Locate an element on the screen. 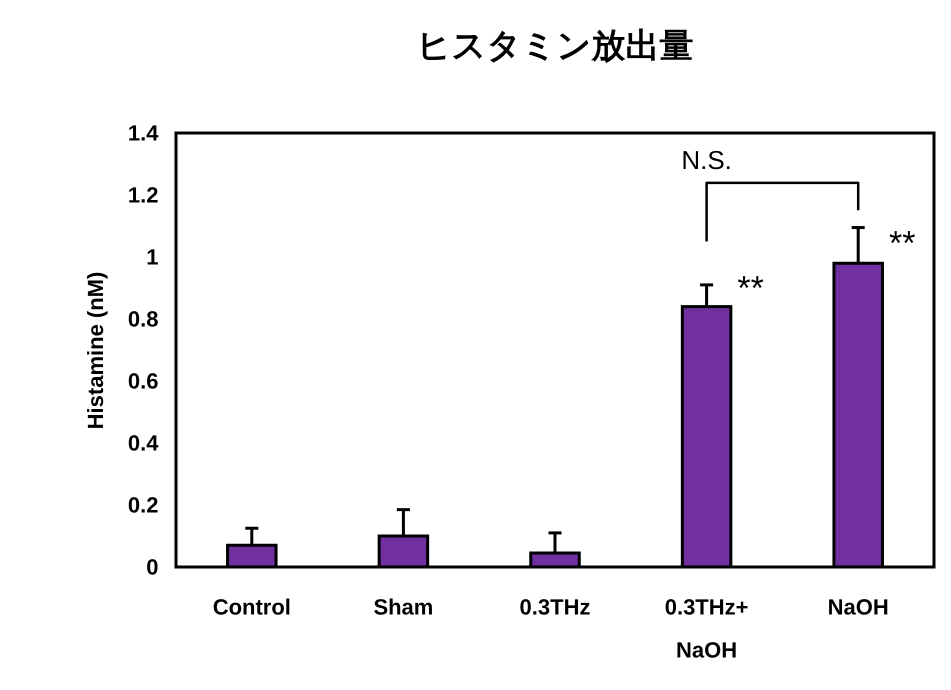  y-tick-label: 1.2 is located at coordinates (143, 195).